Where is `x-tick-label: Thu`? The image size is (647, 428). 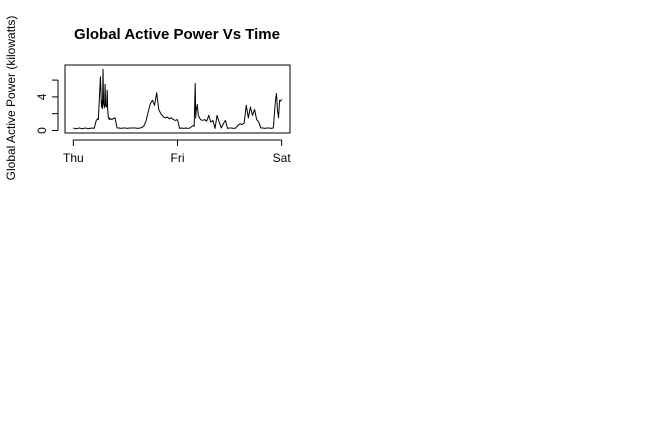 x-tick-label: Thu is located at coordinates (73, 158).